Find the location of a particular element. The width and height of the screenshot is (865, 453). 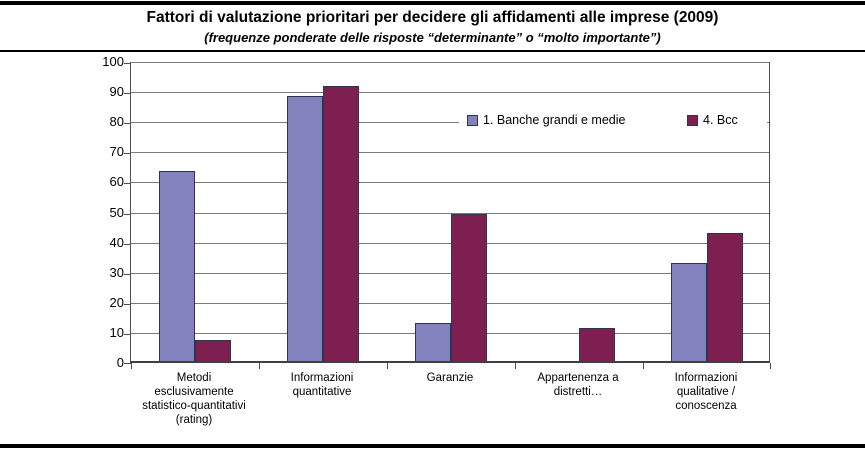

bar-series1-cat5 is located at coordinates (689, 312).